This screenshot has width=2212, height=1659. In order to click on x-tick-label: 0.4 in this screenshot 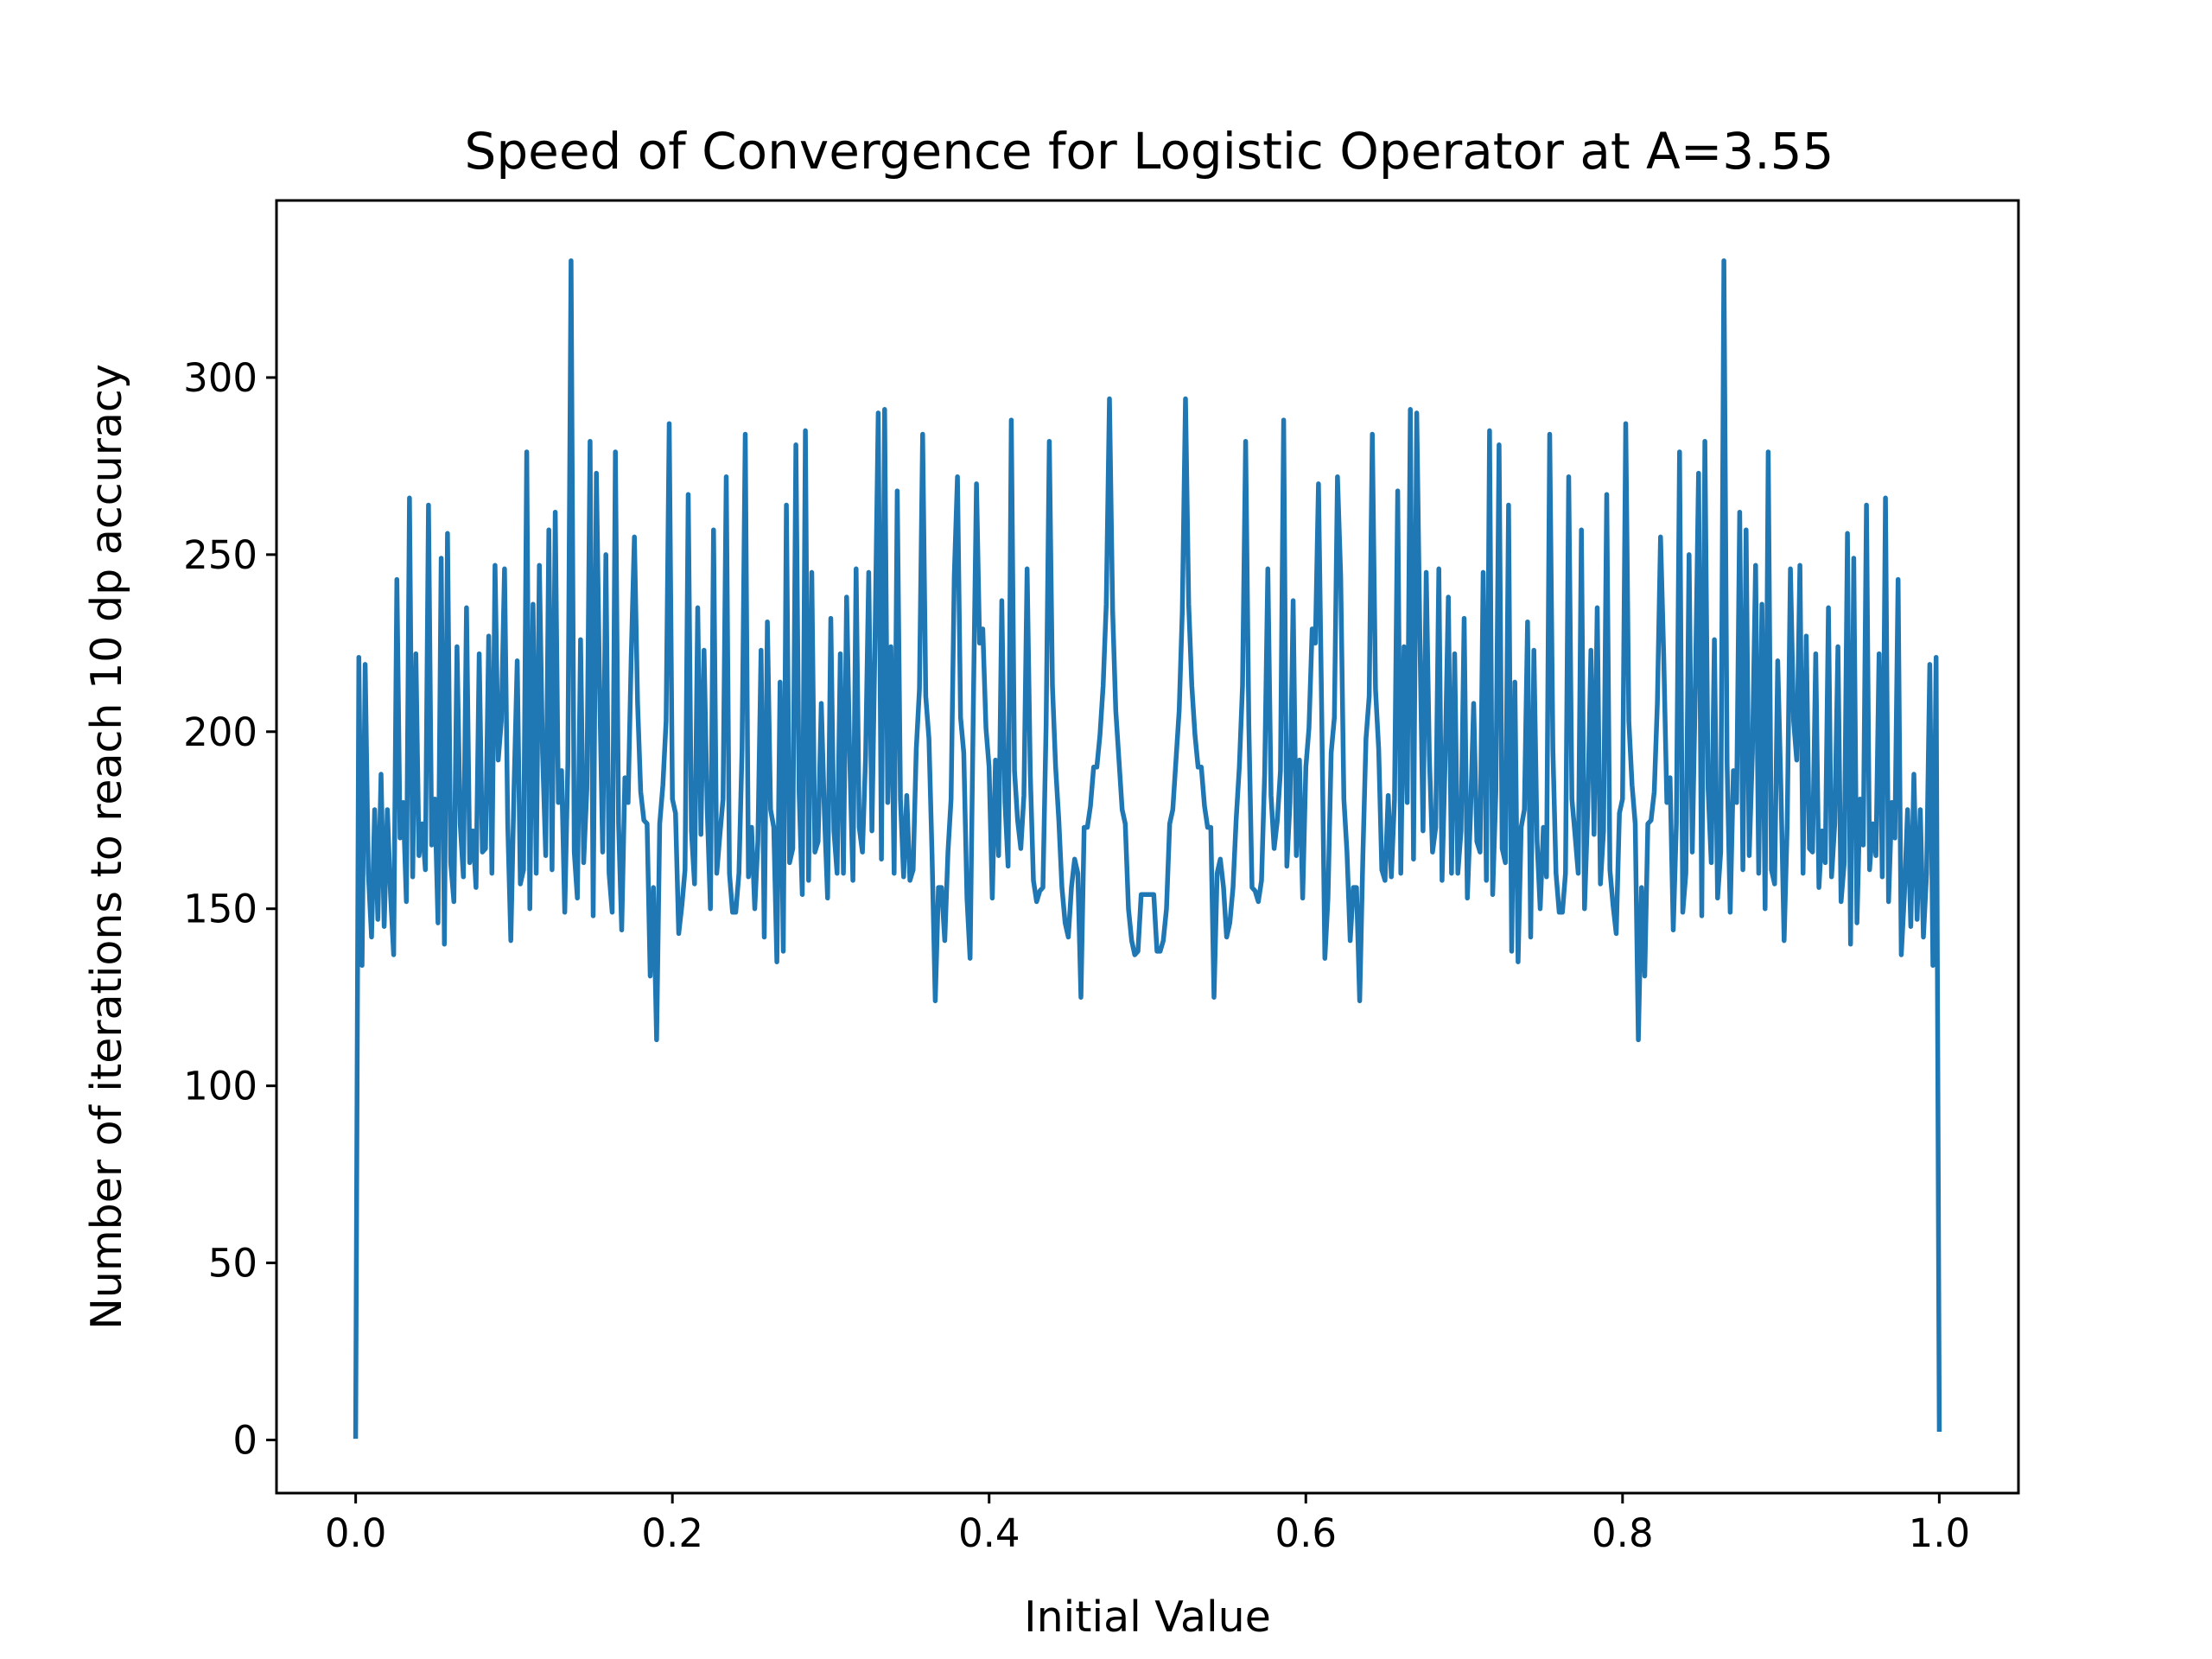, I will do `click(989, 1533)`.